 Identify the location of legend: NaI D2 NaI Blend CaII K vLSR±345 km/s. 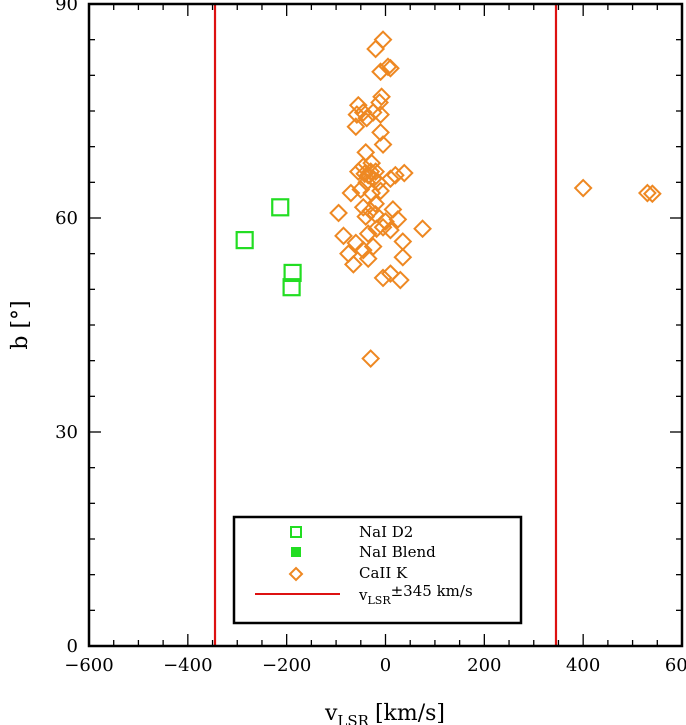
(377, 570).